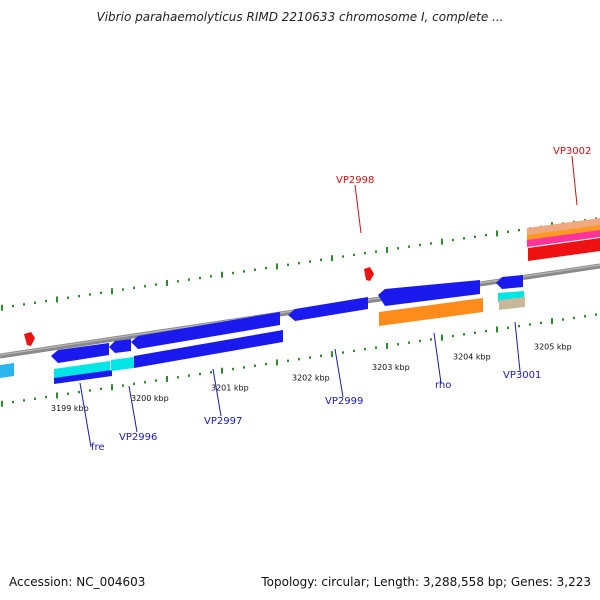 This screenshot has height=600, width=600. What do you see at coordinates (563, 233) in the screenshot?
I see `gene-feature-vp3002-band2` at bounding box center [563, 233].